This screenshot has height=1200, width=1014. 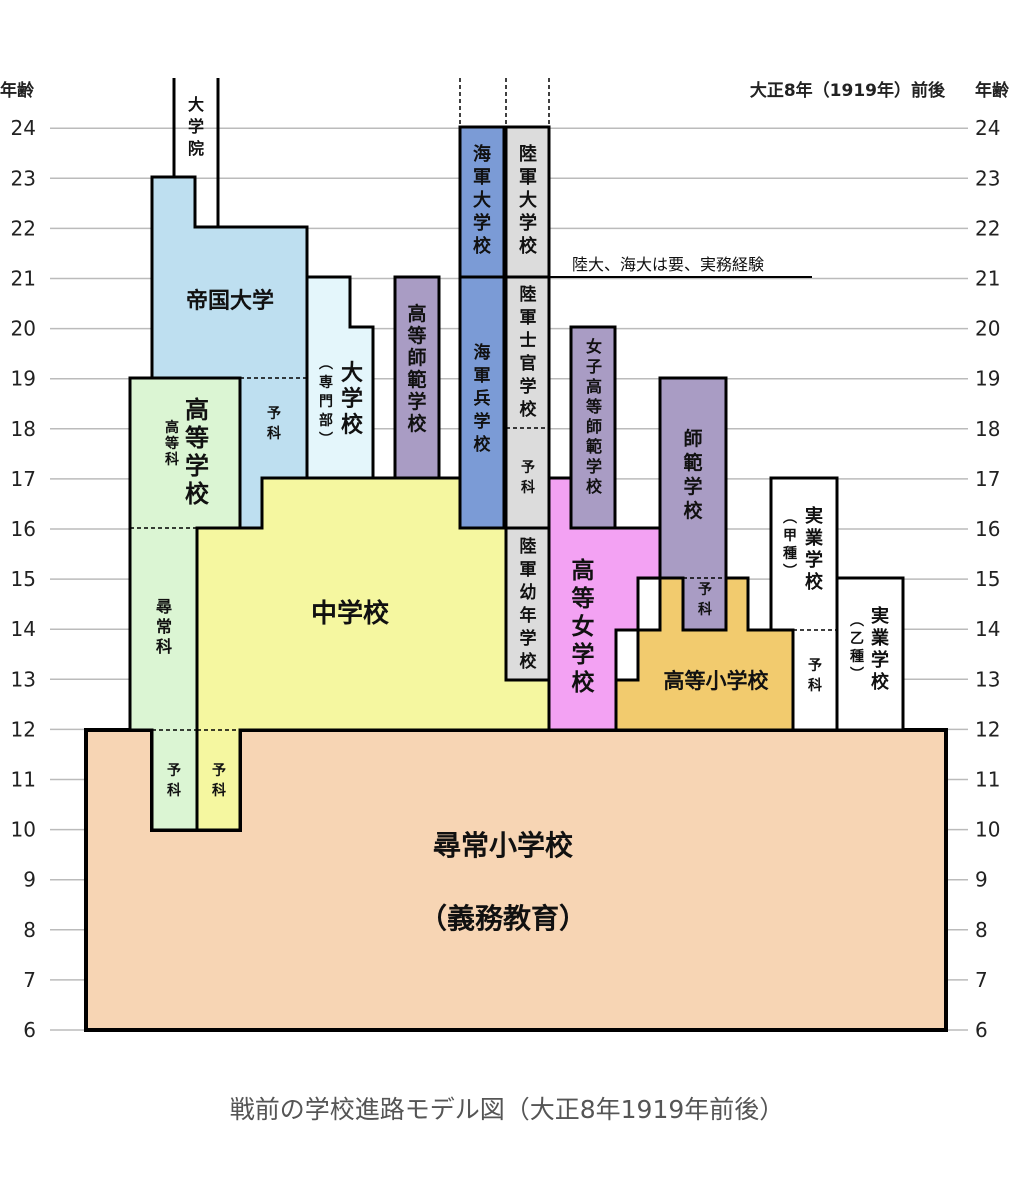 I want to click on left-tick-label: 20, so click(x=23, y=329).